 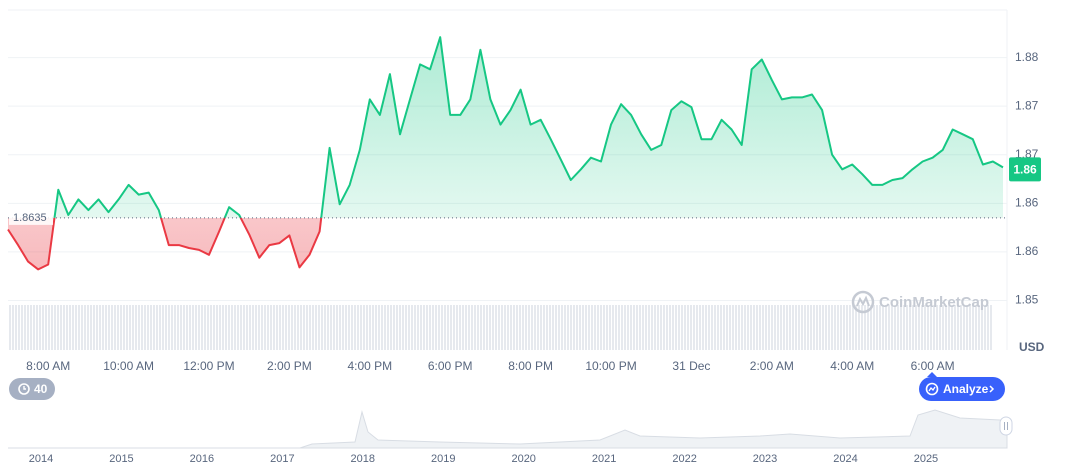 I want to click on watermark: CoinMarketCap, so click(x=920, y=302).